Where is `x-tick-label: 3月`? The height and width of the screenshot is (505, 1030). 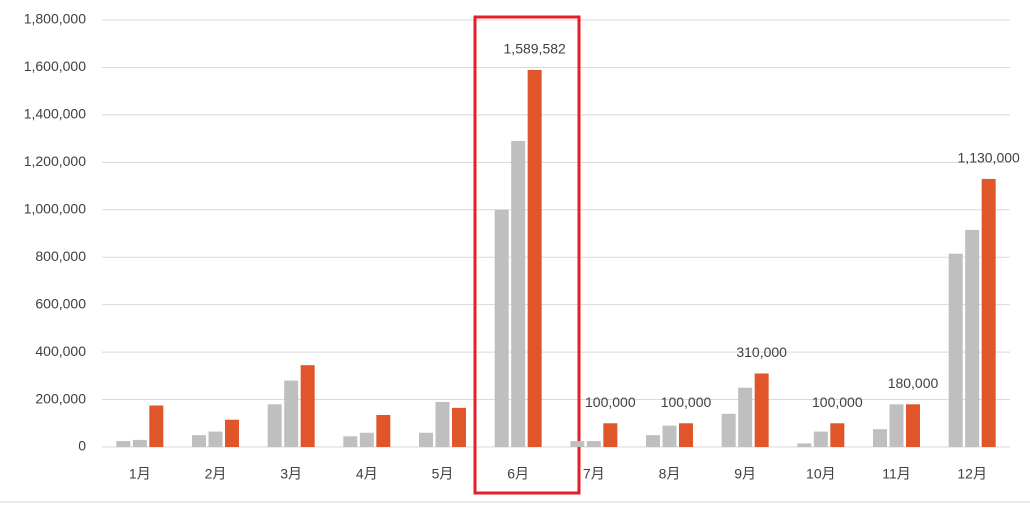 x-tick-label: 3月 is located at coordinates (291, 474).